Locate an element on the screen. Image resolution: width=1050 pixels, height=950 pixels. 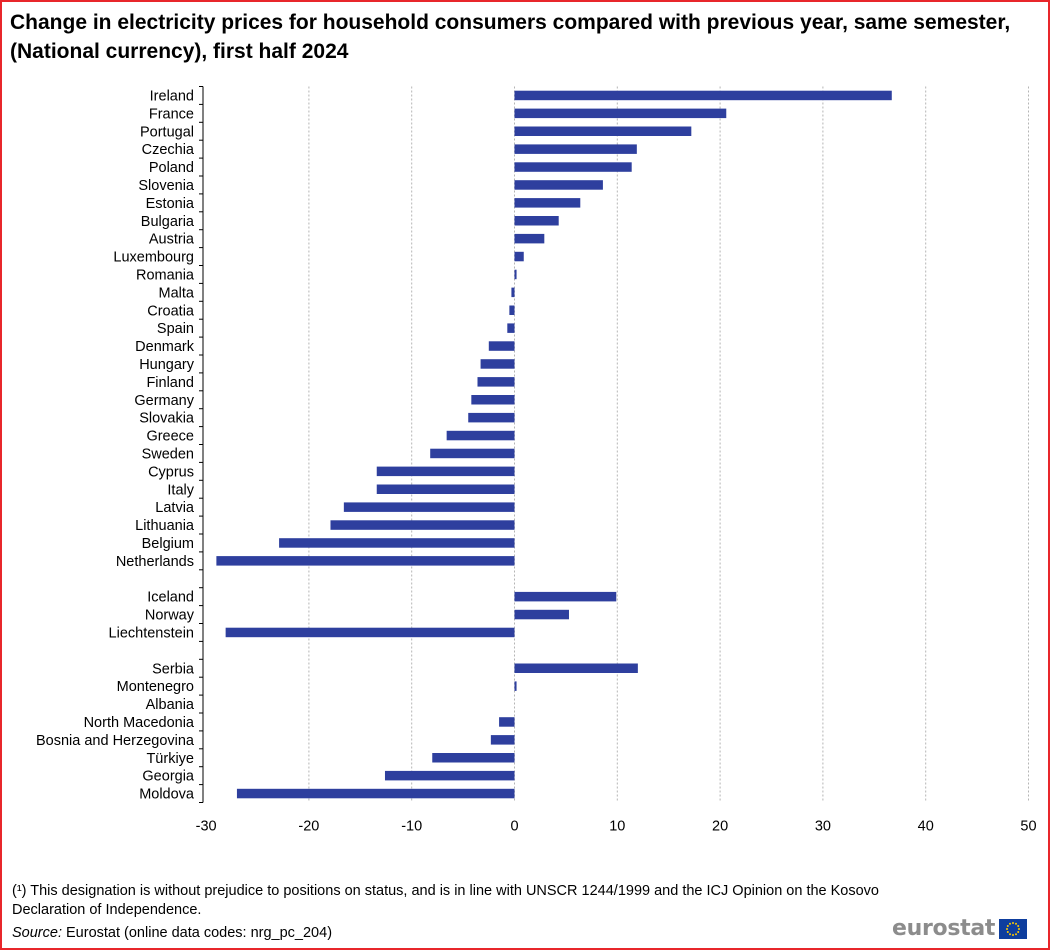
category-label-romania: Romania is located at coordinates (165, 275).